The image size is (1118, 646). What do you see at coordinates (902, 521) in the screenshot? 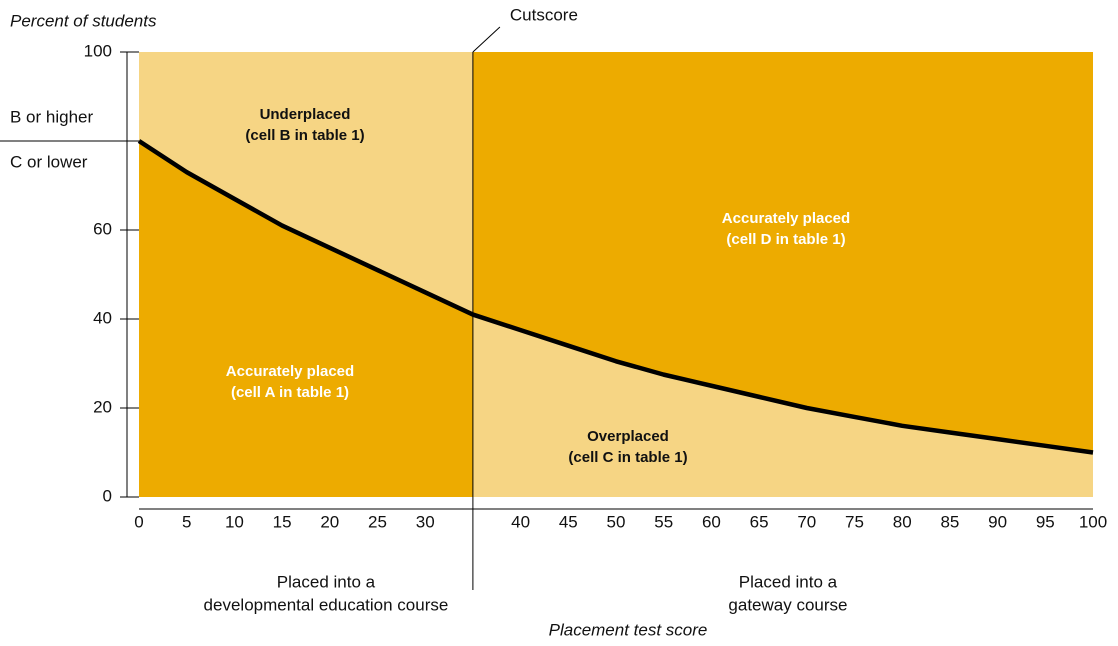
I see `x-tick-label: 80` at bounding box center [902, 521].